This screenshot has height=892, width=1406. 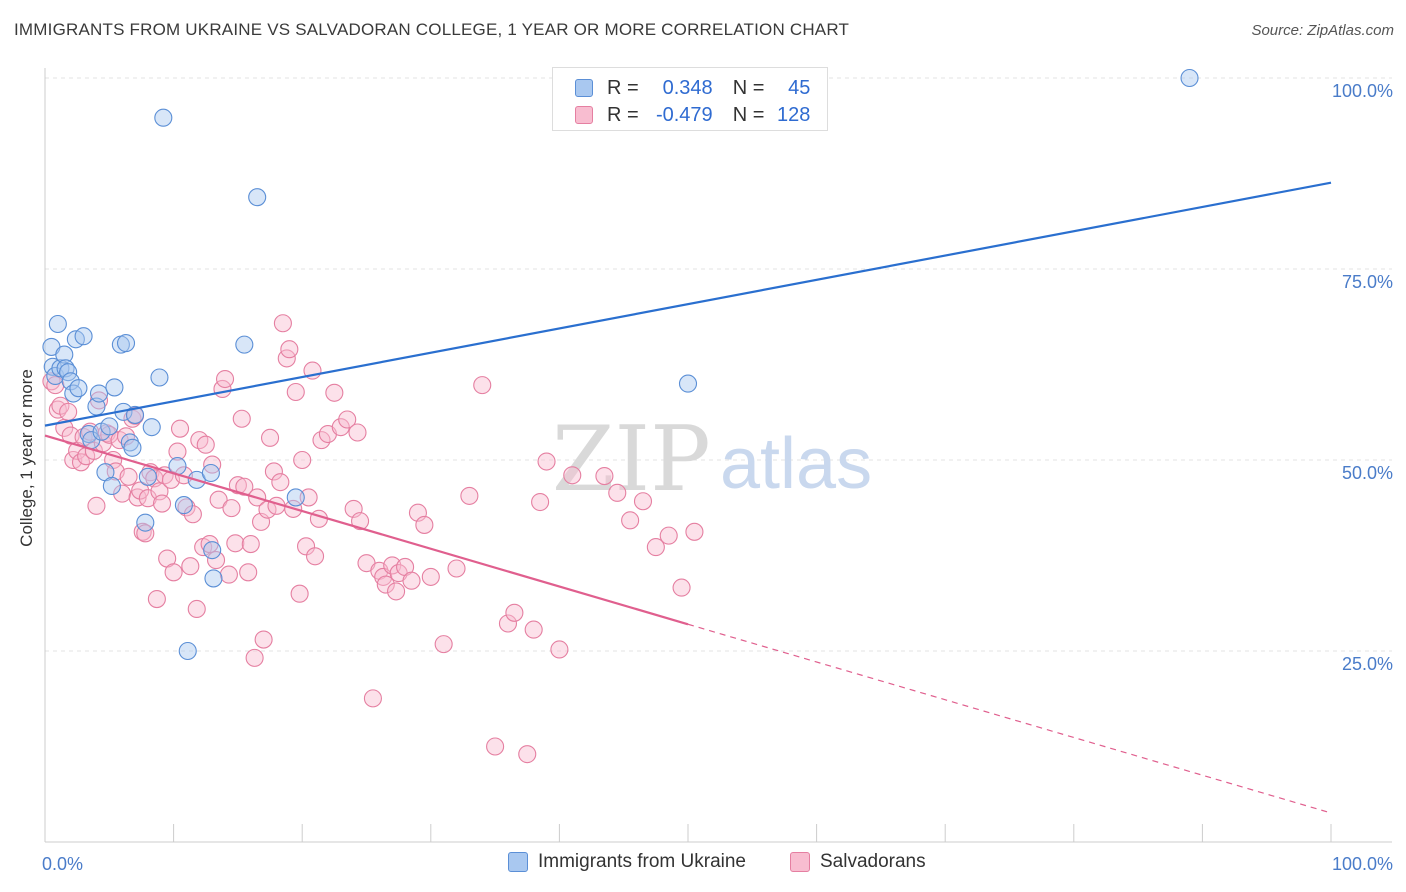 I want to click on legend-label-ukraine: Immigrants from Ukraine, so click(x=642, y=861).